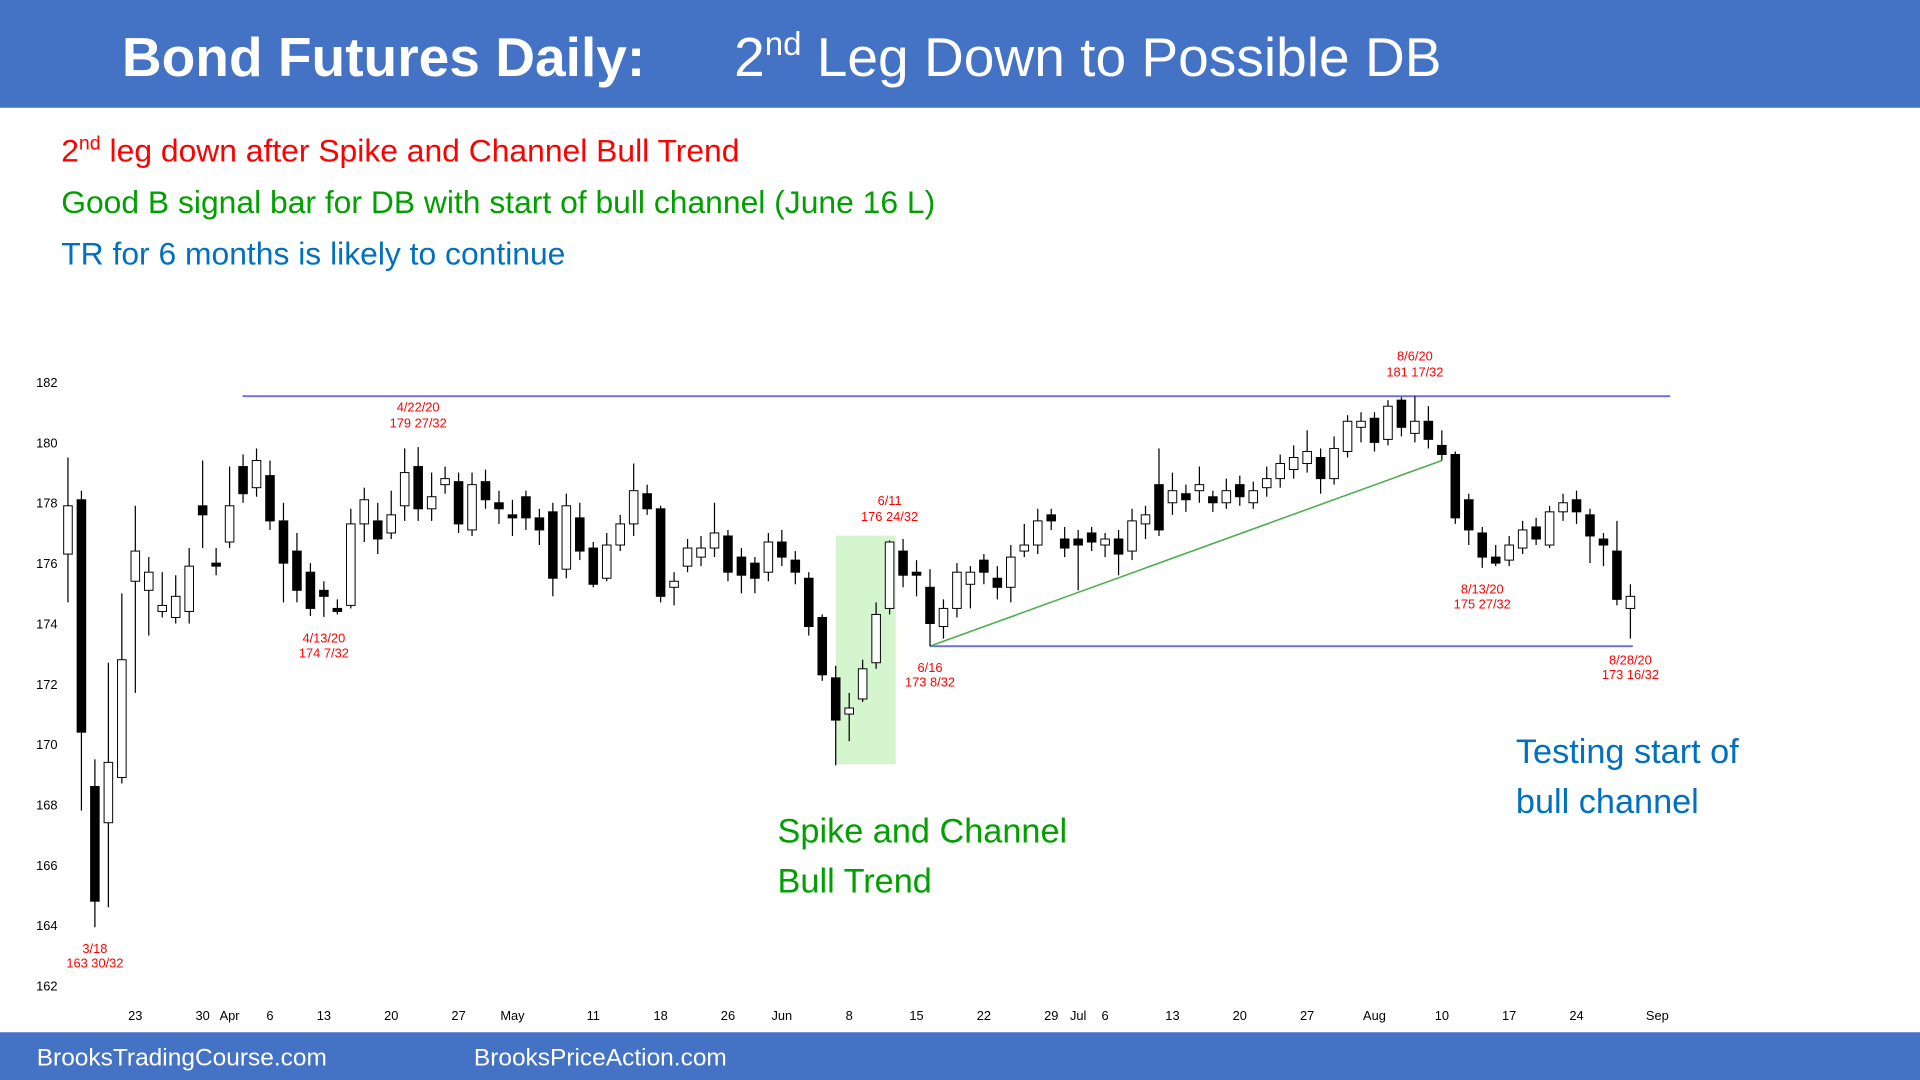 Image resolution: width=1920 pixels, height=1080 pixels. What do you see at coordinates (46, 623) in the screenshot?
I see `y-tick-label: 174` at bounding box center [46, 623].